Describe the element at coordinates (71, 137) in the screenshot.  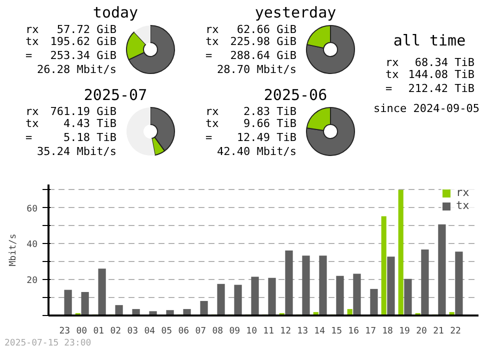
I see `text: = 5.18 TiB` at that location.